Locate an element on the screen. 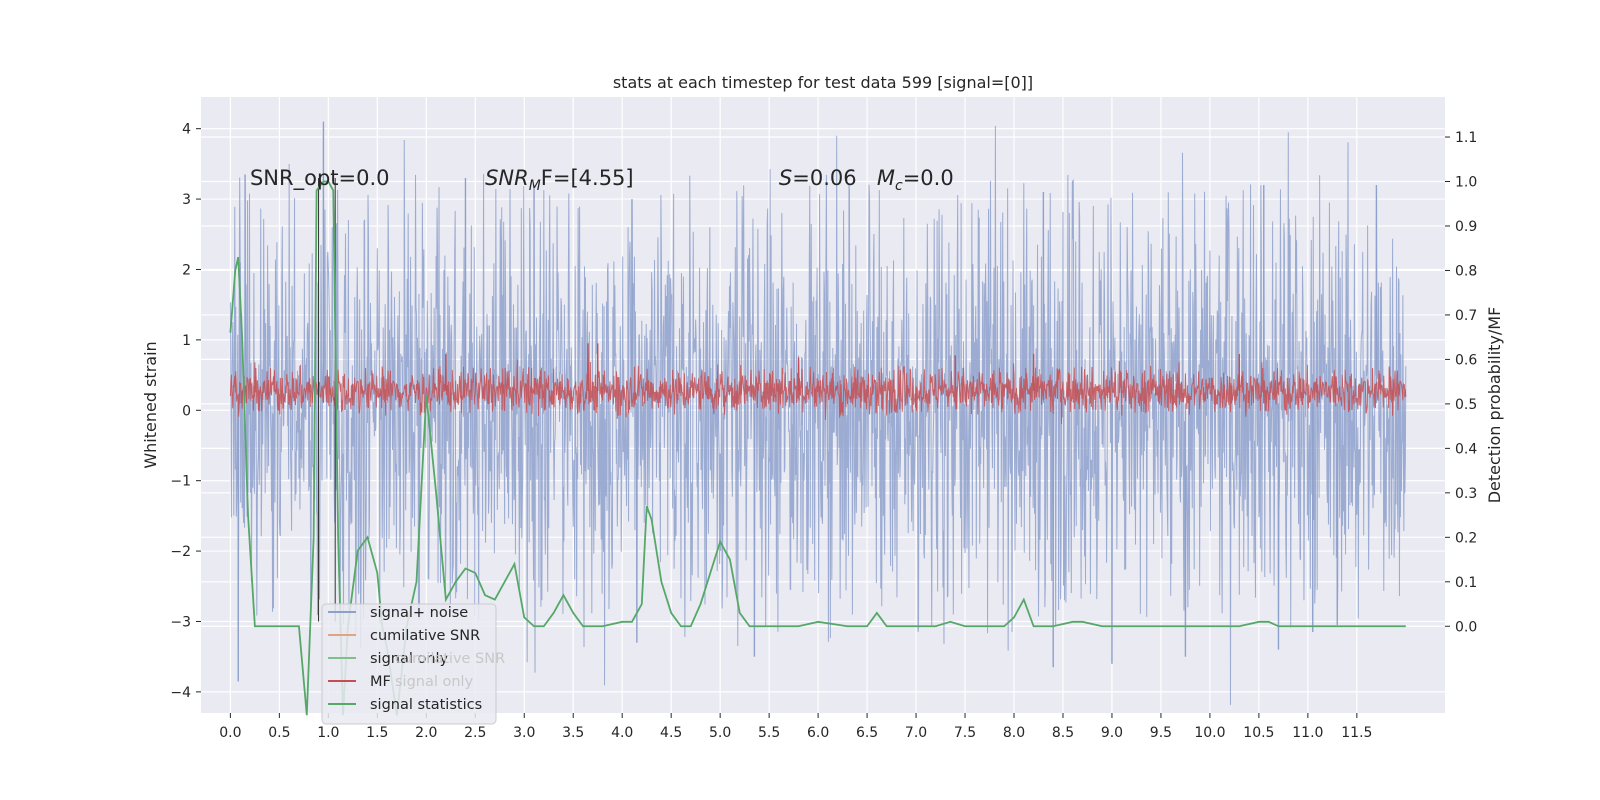 This screenshot has height=800, width=1600. annotation-text: SNR_opt=0.0 is located at coordinates (320, 178).